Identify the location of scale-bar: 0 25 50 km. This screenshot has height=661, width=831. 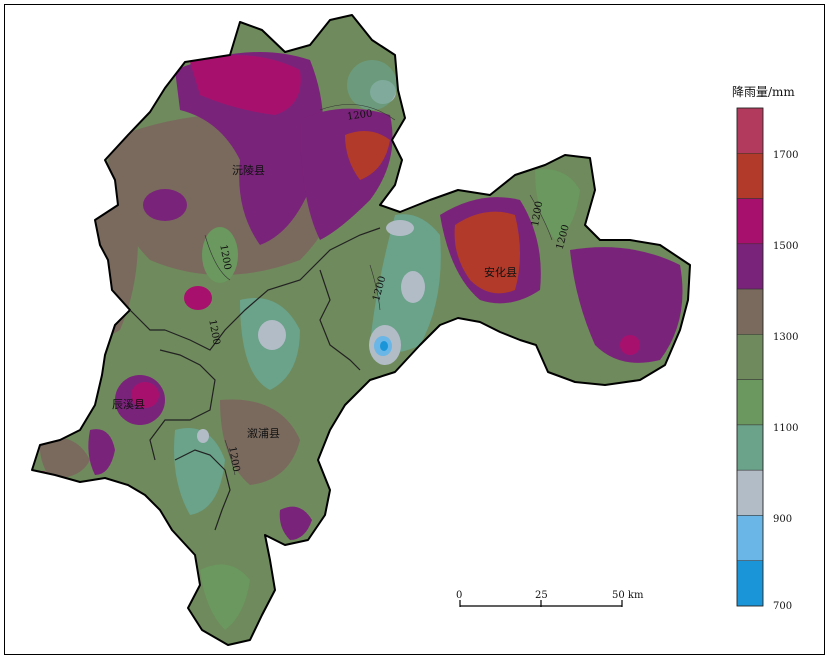
(550, 598).